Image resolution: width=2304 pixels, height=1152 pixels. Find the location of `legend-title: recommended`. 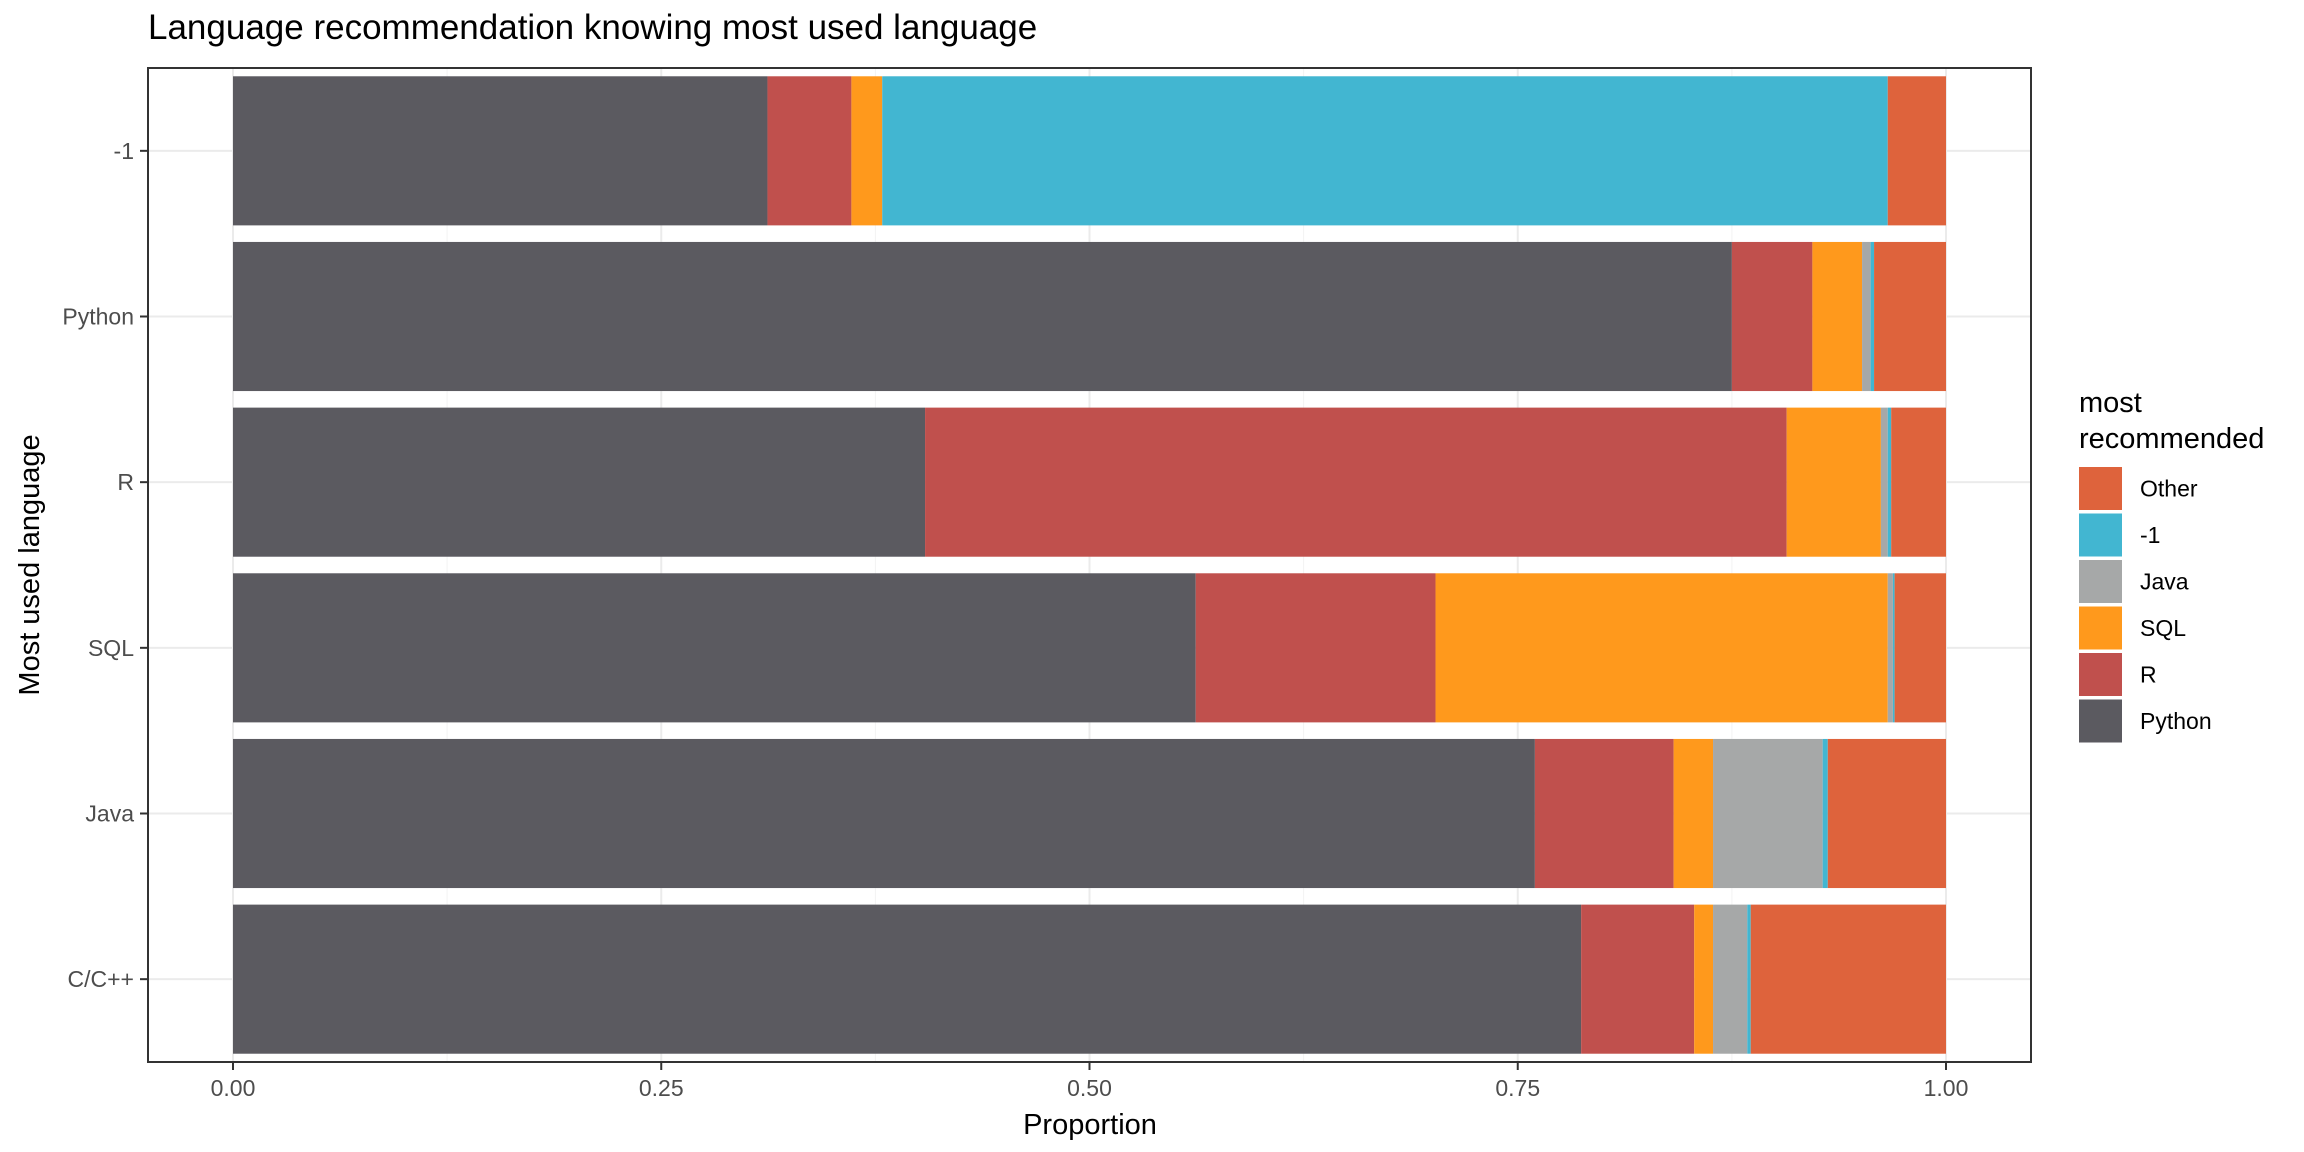

legend-title: recommended is located at coordinates (2171, 439).